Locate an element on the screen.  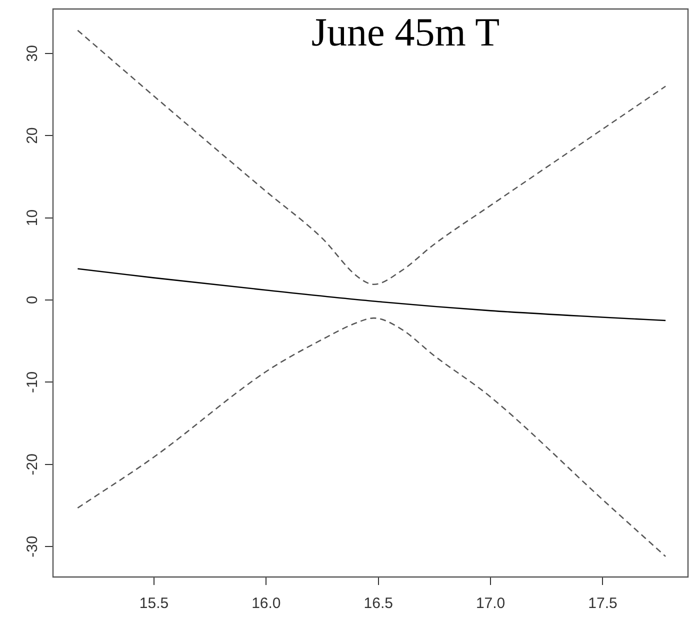
line-series is located at coordinates (371, 295).